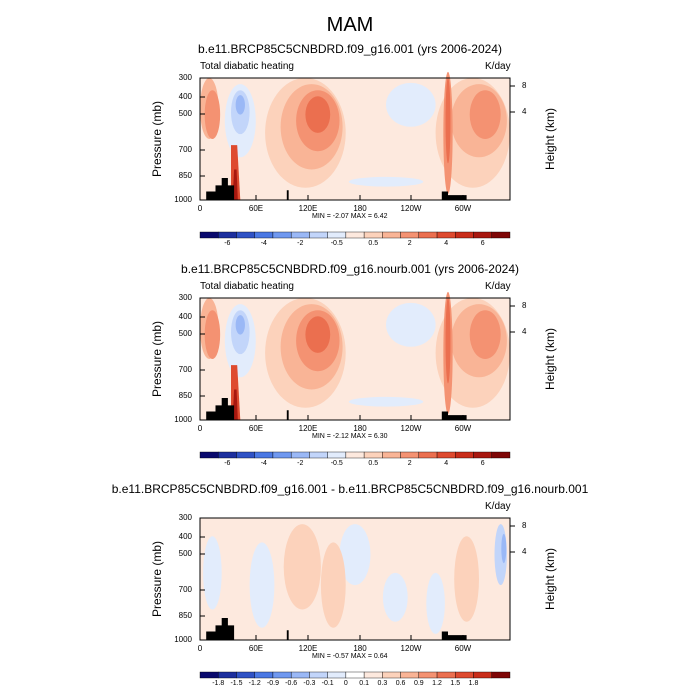 This screenshot has height=700, width=700. I want to click on xtick-label: 120E, so click(308, 208).